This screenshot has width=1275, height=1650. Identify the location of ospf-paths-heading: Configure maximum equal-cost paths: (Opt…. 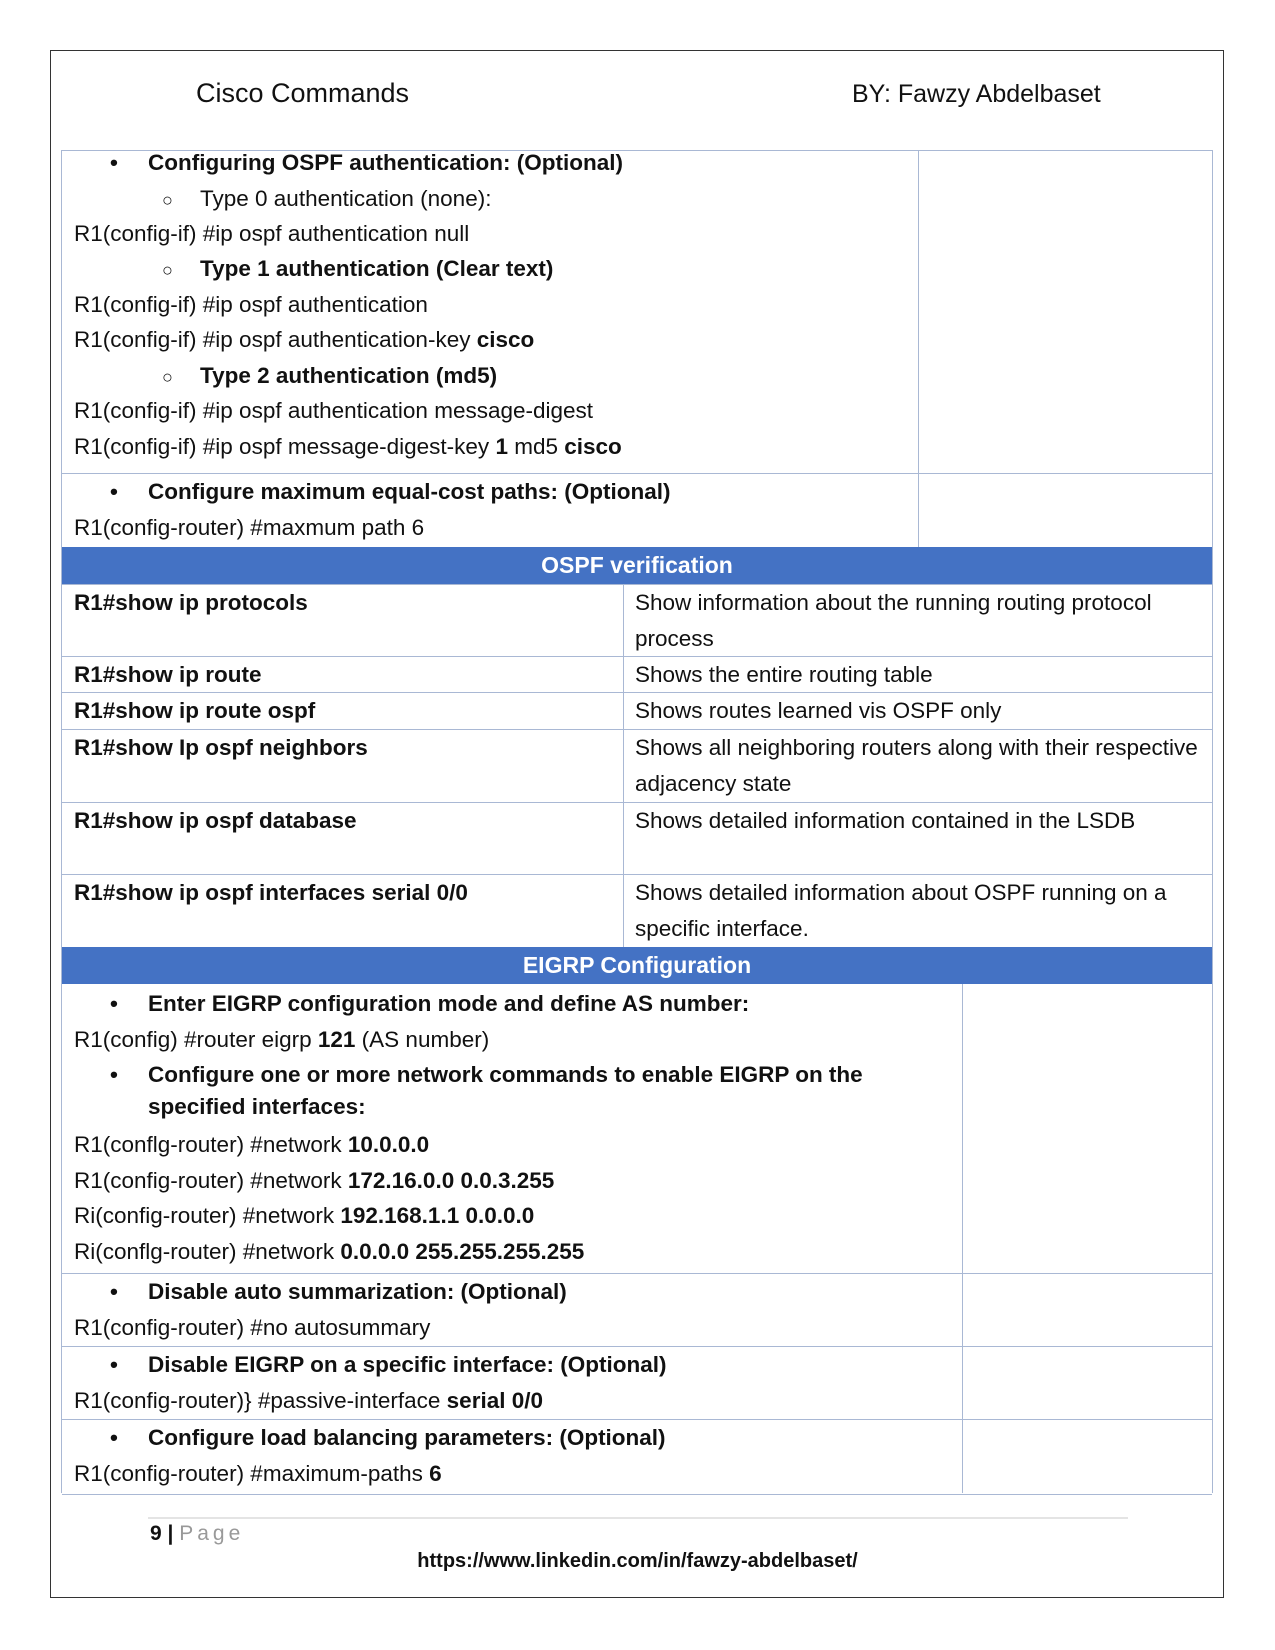
(409, 491).